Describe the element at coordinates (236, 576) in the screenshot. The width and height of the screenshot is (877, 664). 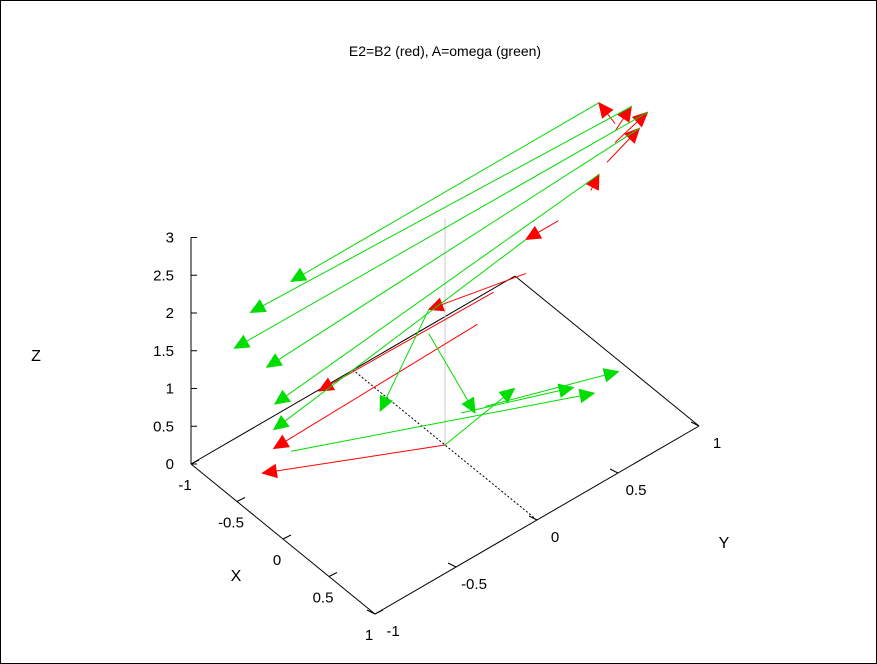
I see `x-axis-label: X` at that location.